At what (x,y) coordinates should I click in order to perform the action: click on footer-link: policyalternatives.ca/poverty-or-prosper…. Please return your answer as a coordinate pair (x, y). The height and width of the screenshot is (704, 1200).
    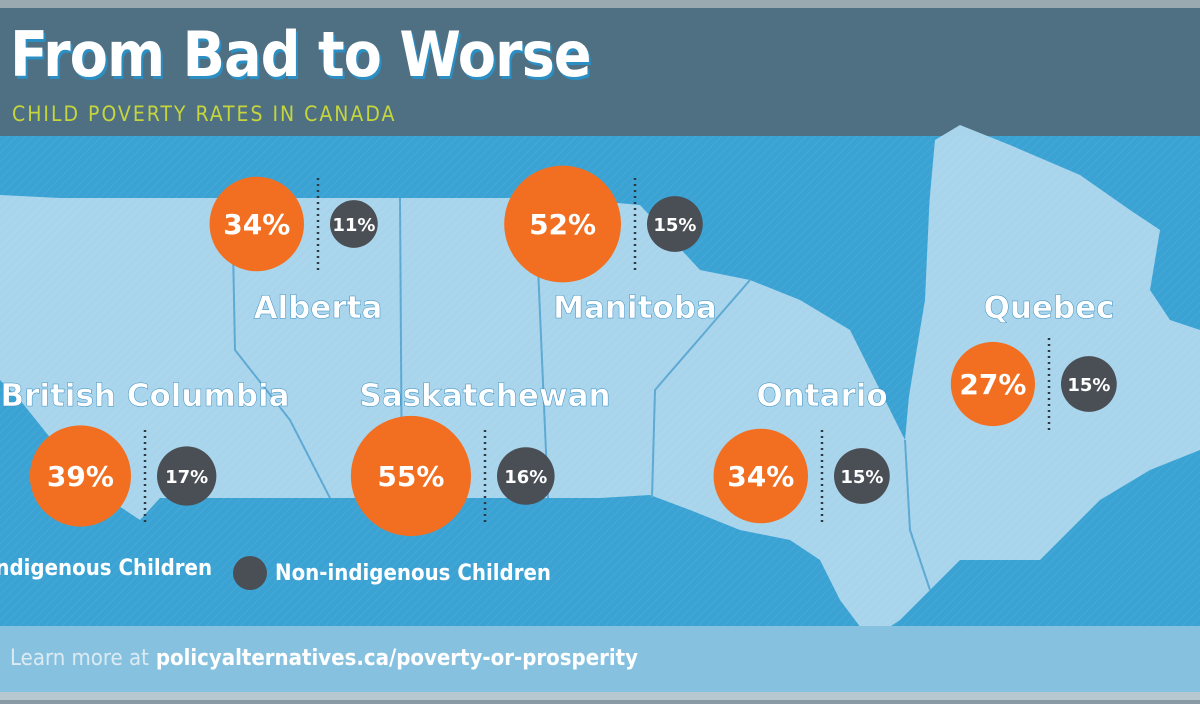
    Looking at the image, I should click on (397, 658).